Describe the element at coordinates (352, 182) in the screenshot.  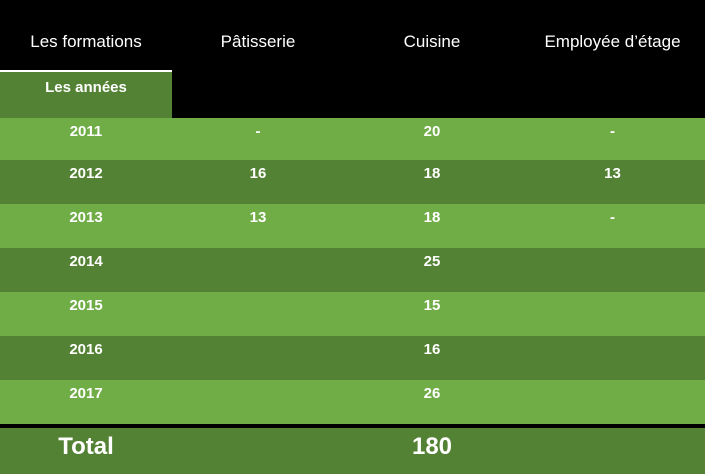
I see `table-row: 2012 16 18 13` at that location.